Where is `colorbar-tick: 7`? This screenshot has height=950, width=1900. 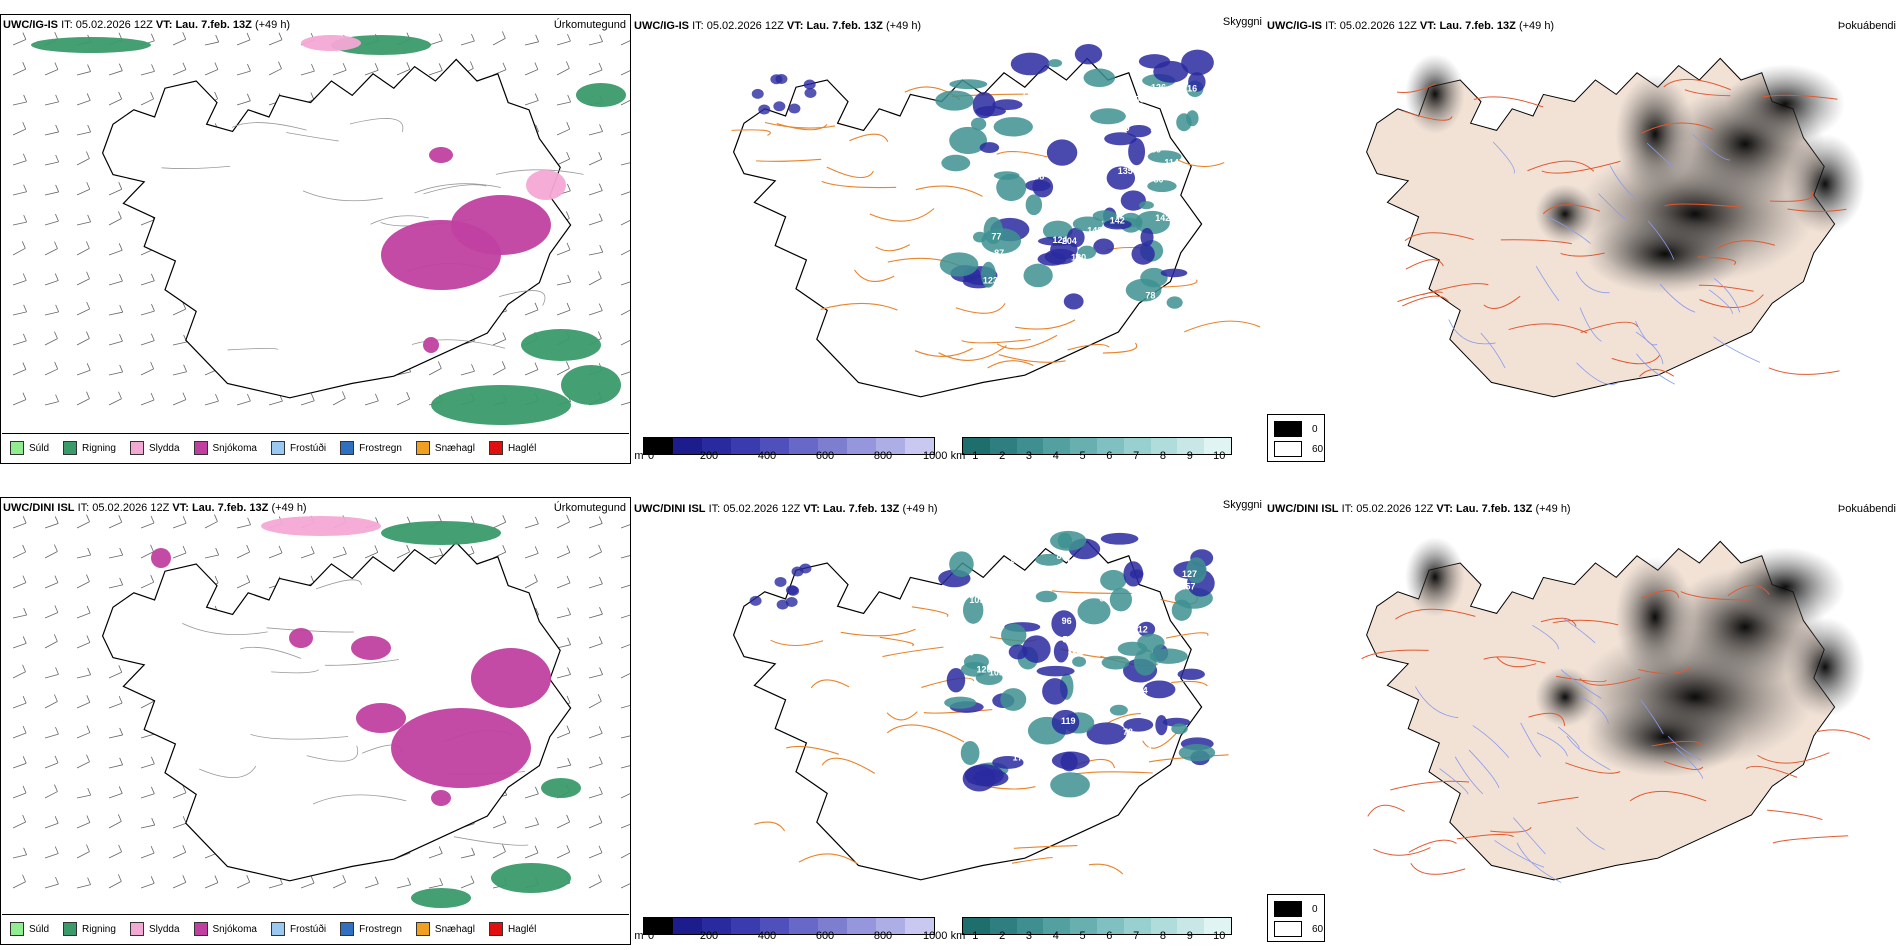
colorbar-tick: 7 is located at coordinates (1136, 936).